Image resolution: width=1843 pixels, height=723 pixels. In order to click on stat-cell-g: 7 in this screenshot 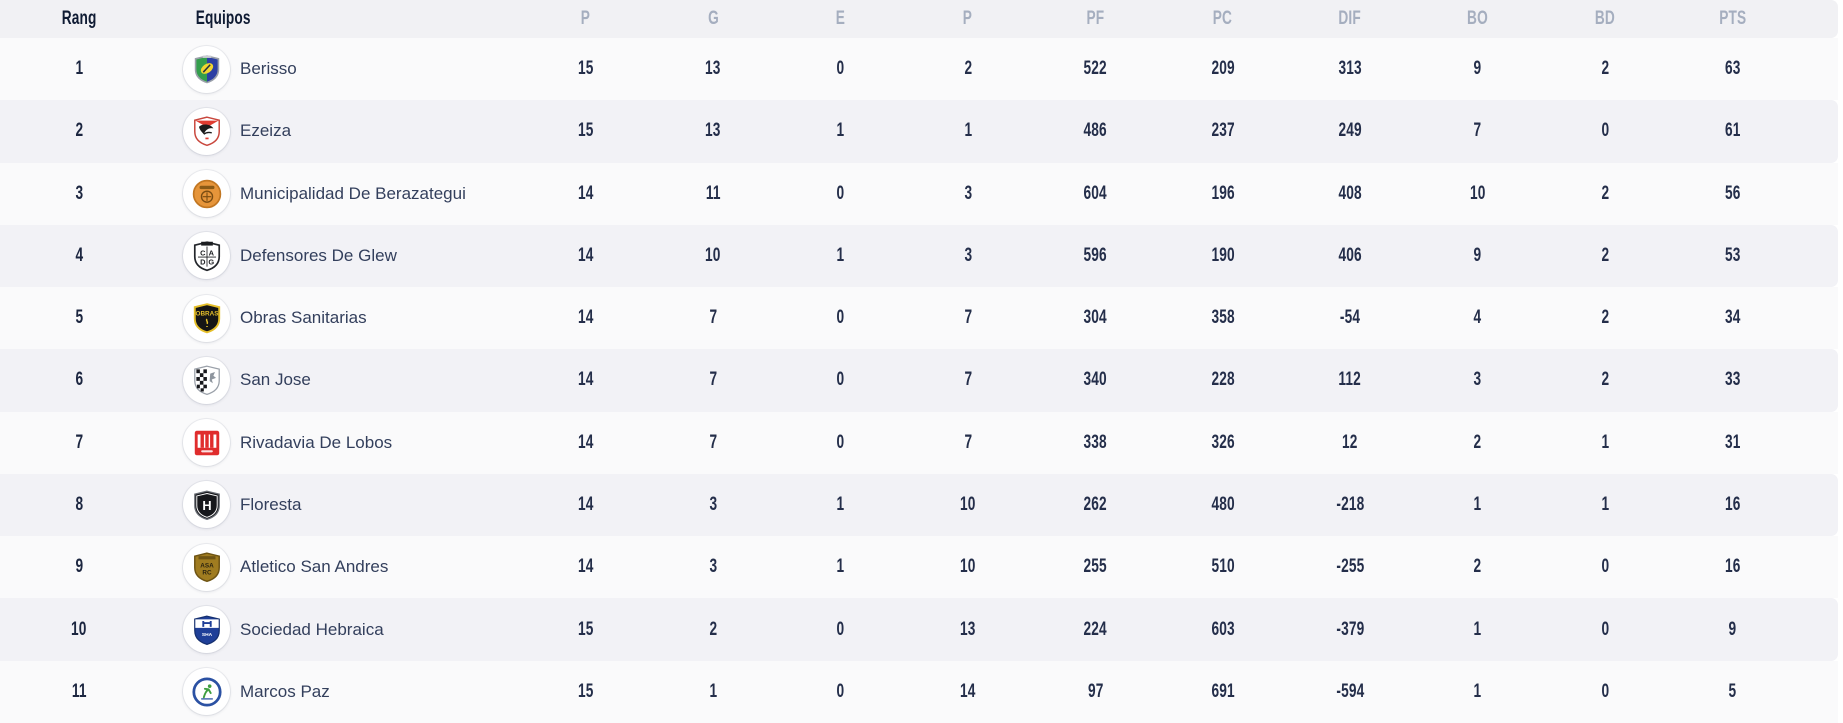, I will do `click(712, 380)`.